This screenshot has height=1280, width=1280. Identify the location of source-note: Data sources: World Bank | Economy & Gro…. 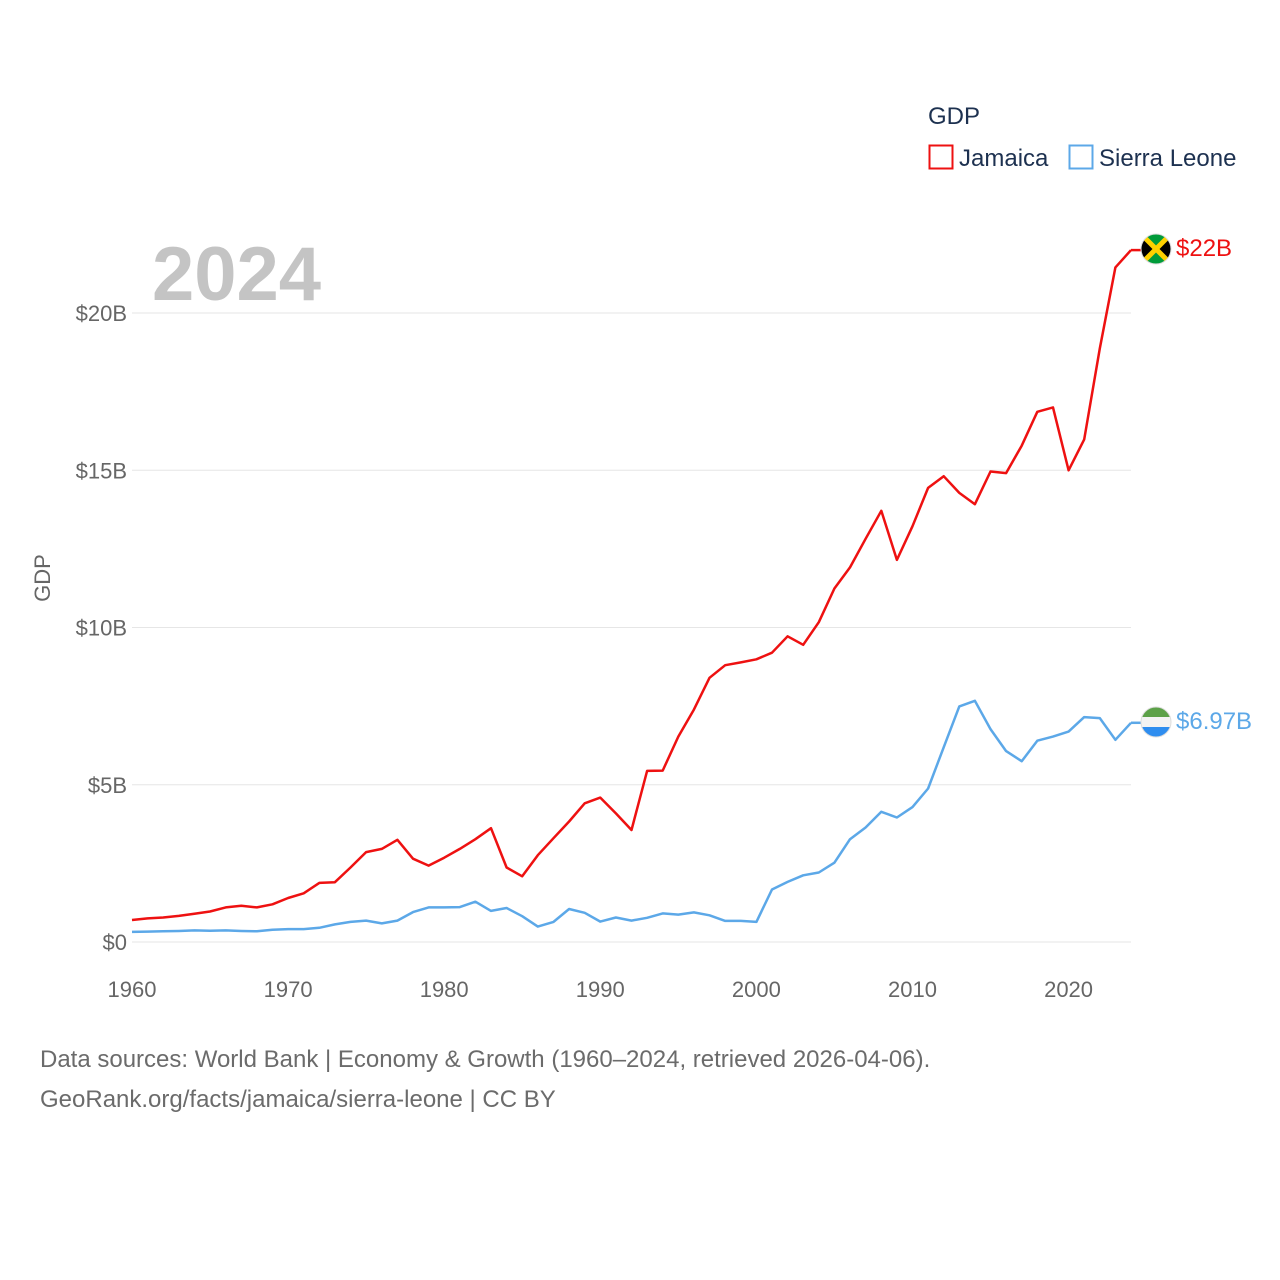
(640, 1080).